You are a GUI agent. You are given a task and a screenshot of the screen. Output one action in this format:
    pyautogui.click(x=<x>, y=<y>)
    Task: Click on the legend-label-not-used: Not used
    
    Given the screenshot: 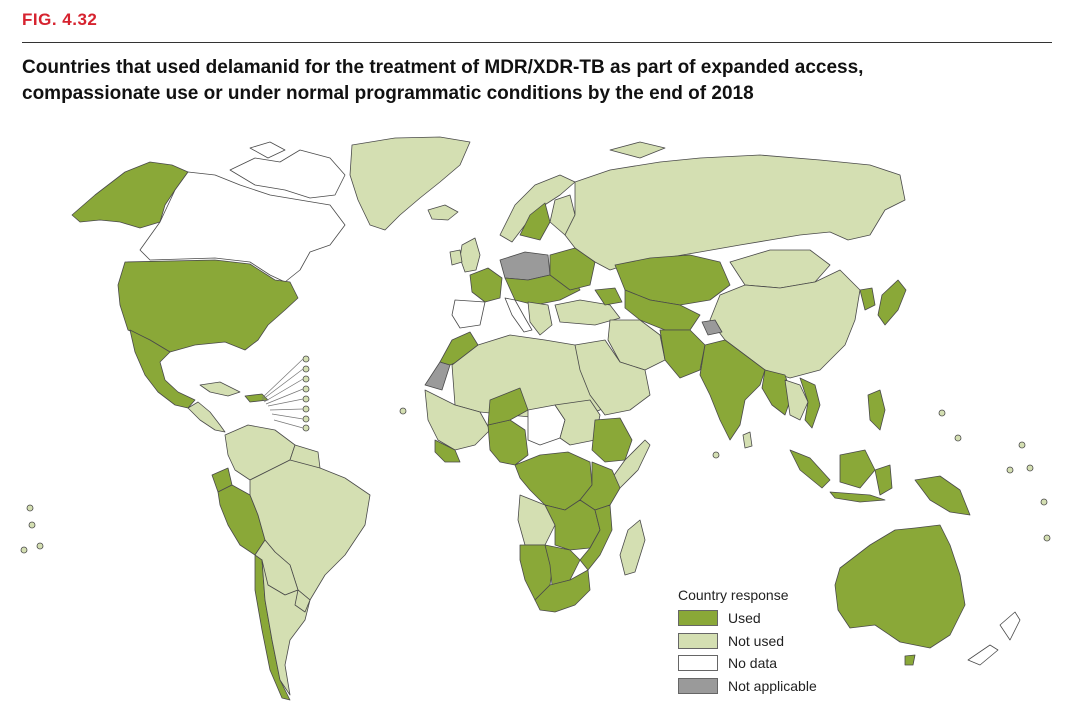 What is the action you would take?
    pyautogui.click(x=756, y=640)
    